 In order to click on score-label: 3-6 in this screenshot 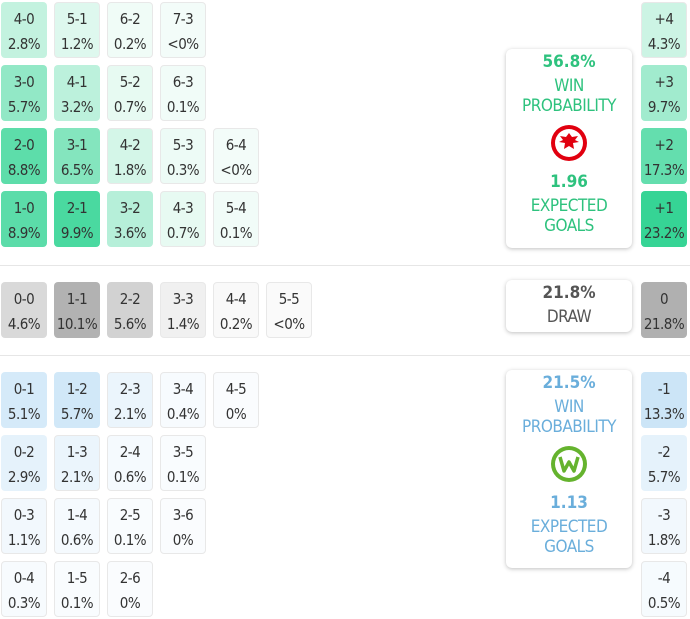, I will do `click(183, 515)`.